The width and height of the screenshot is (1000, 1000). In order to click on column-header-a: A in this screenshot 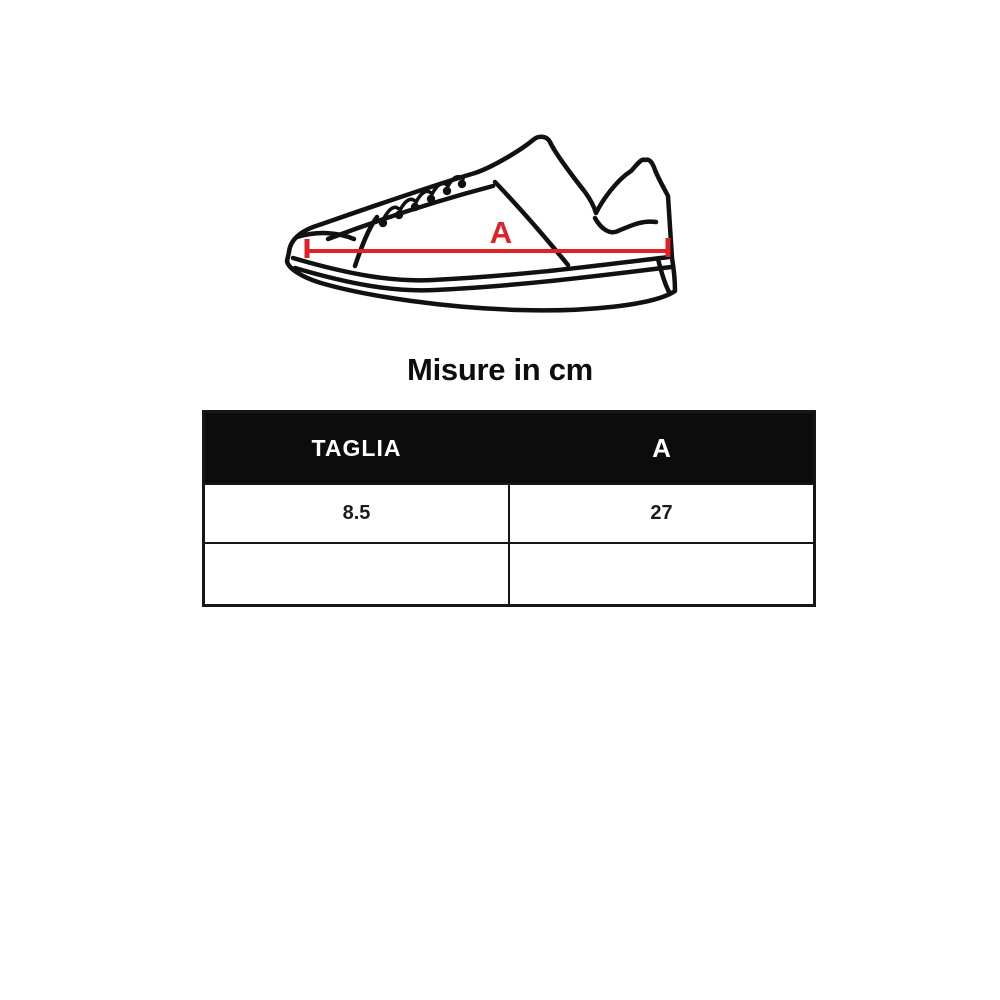, I will do `click(661, 447)`.